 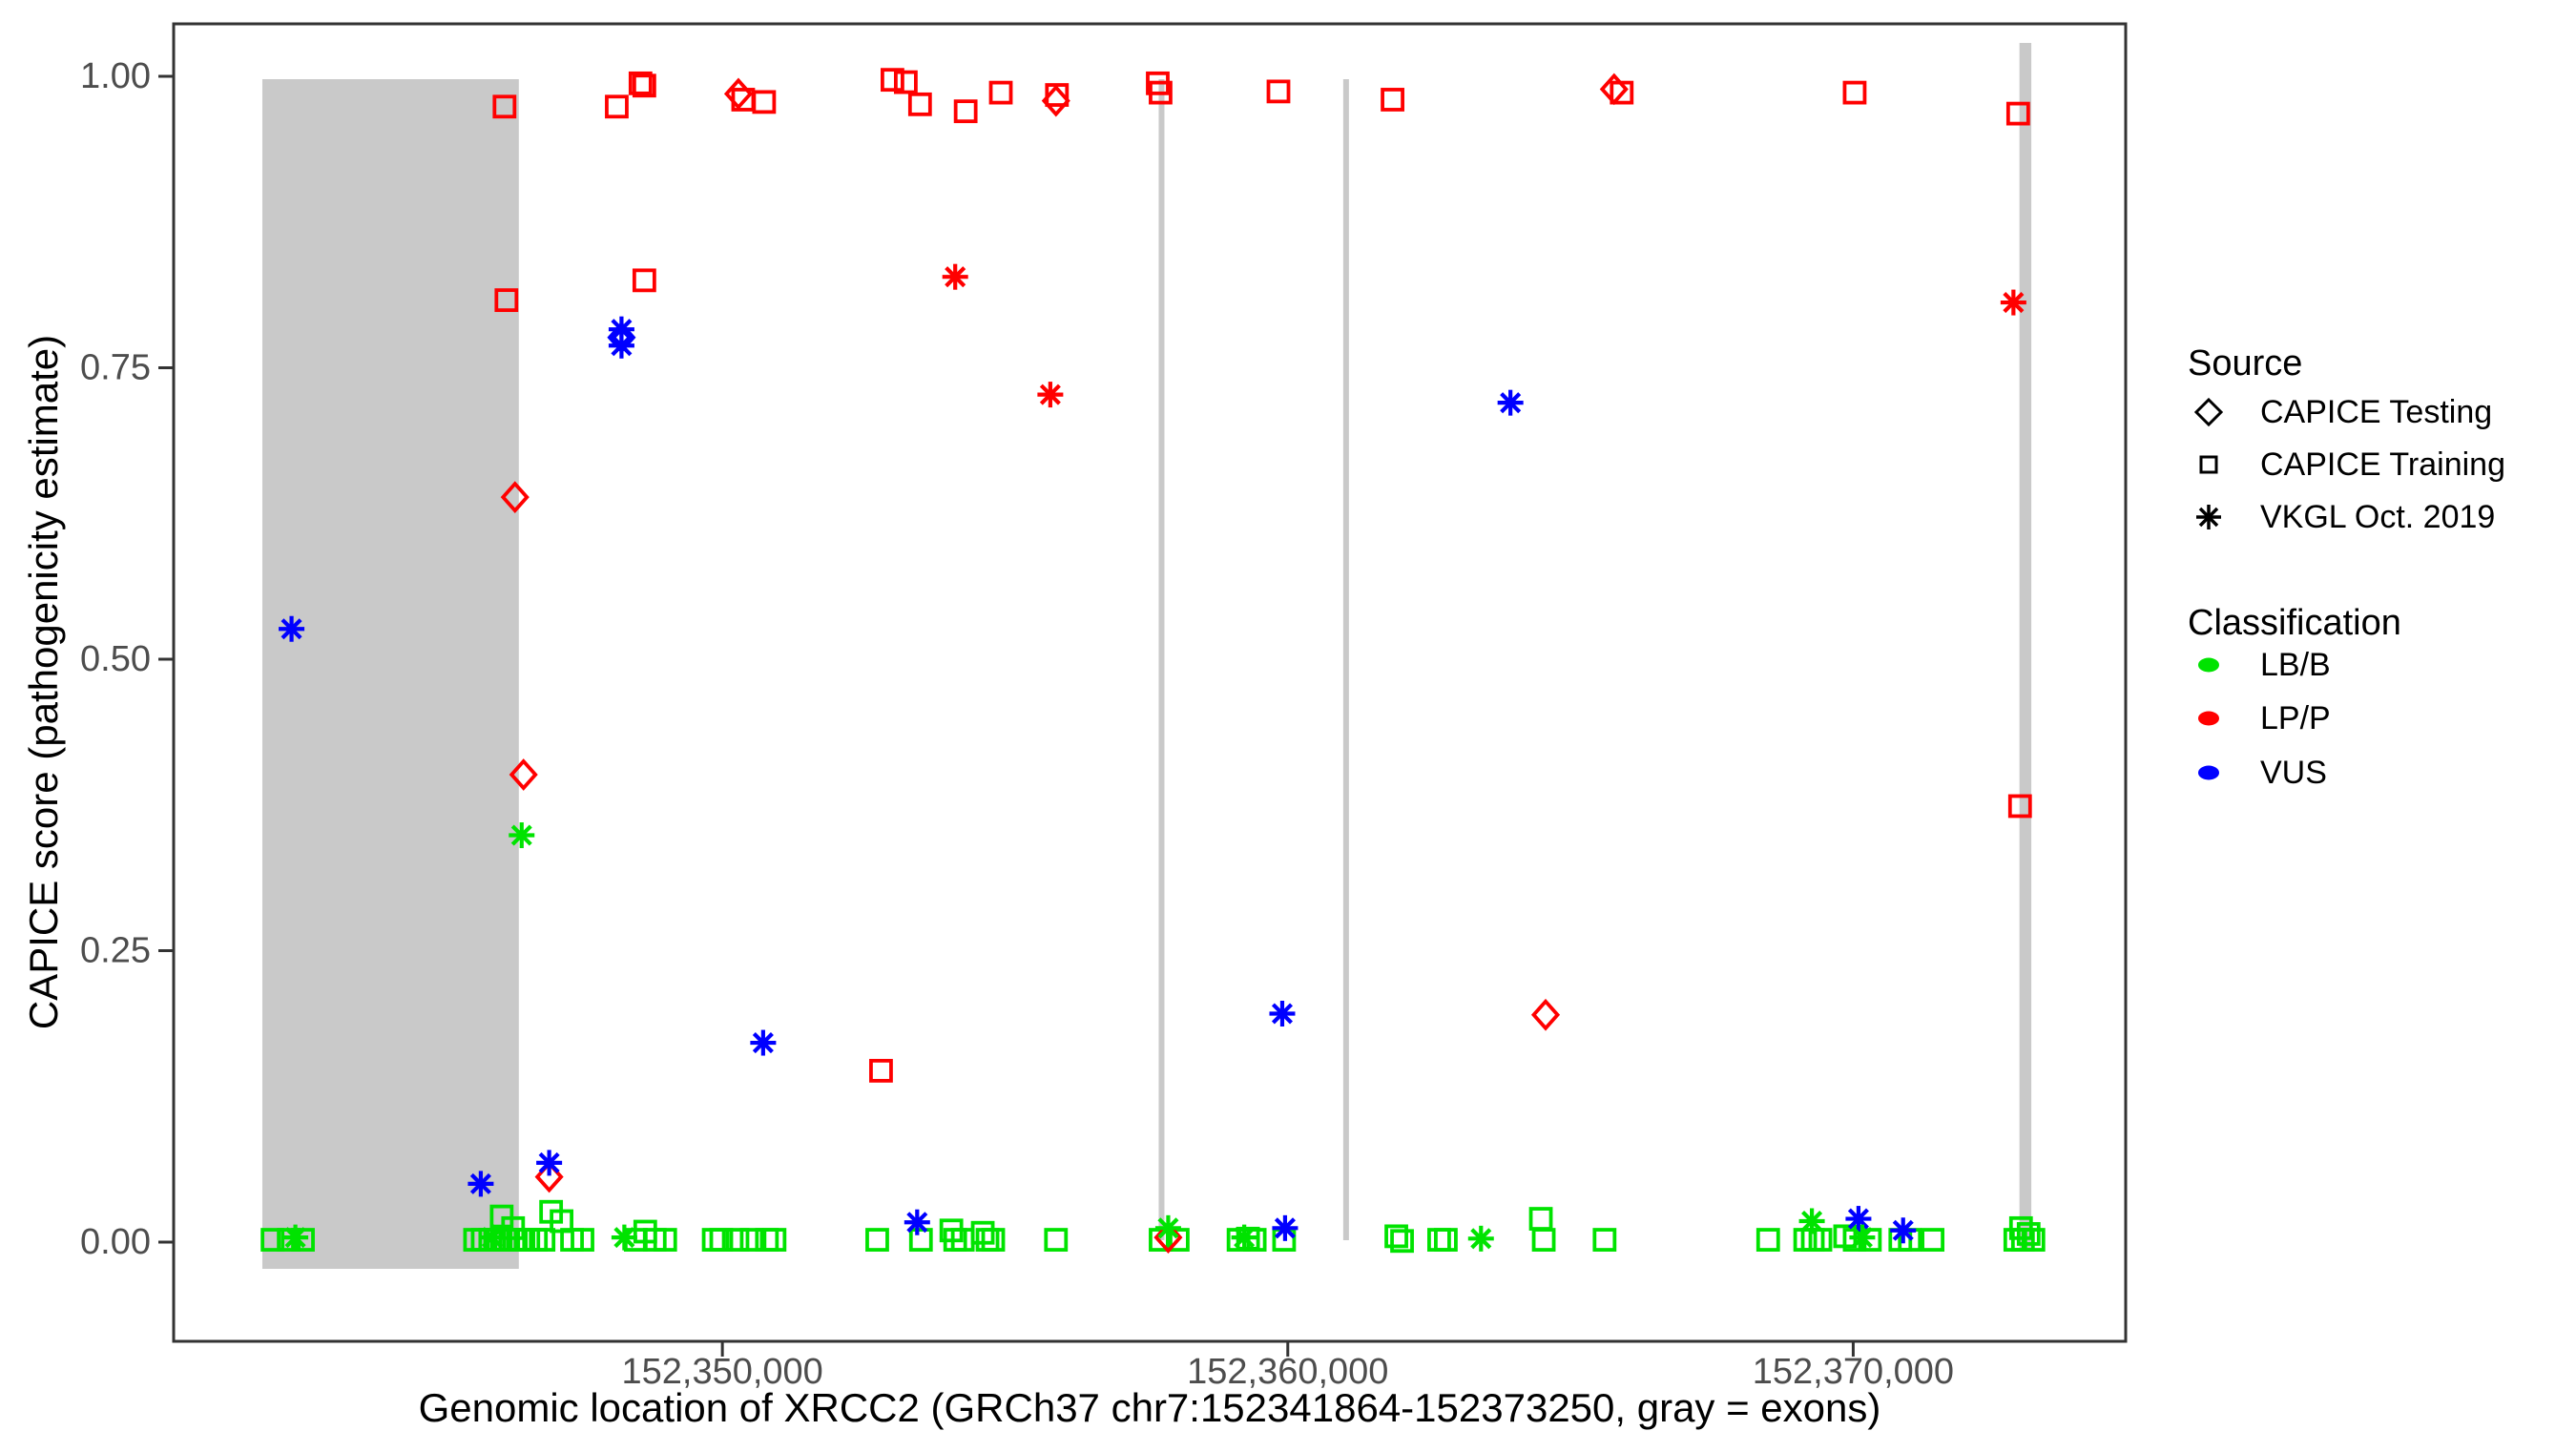 What do you see at coordinates (115, 1242) in the screenshot?
I see `y-tick-label: 0.00` at bounding box center [115, 1242].